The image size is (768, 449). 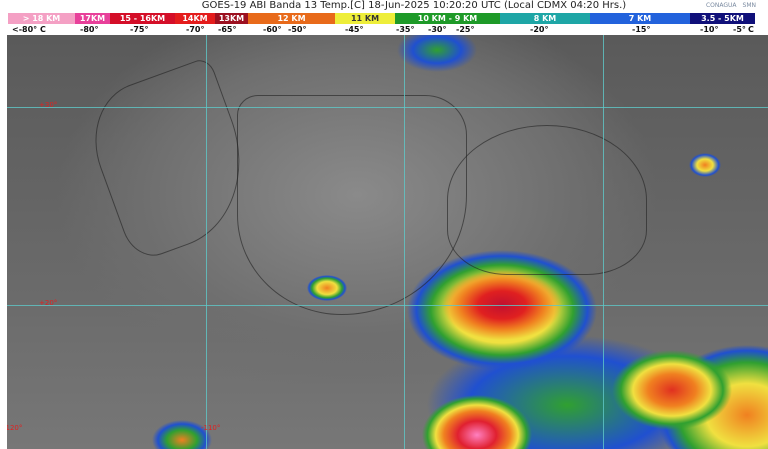 What do you see at coordinates (48, 105) in the screenshot?
I see `lat-label: +30°` at bounding box center [48, 105].